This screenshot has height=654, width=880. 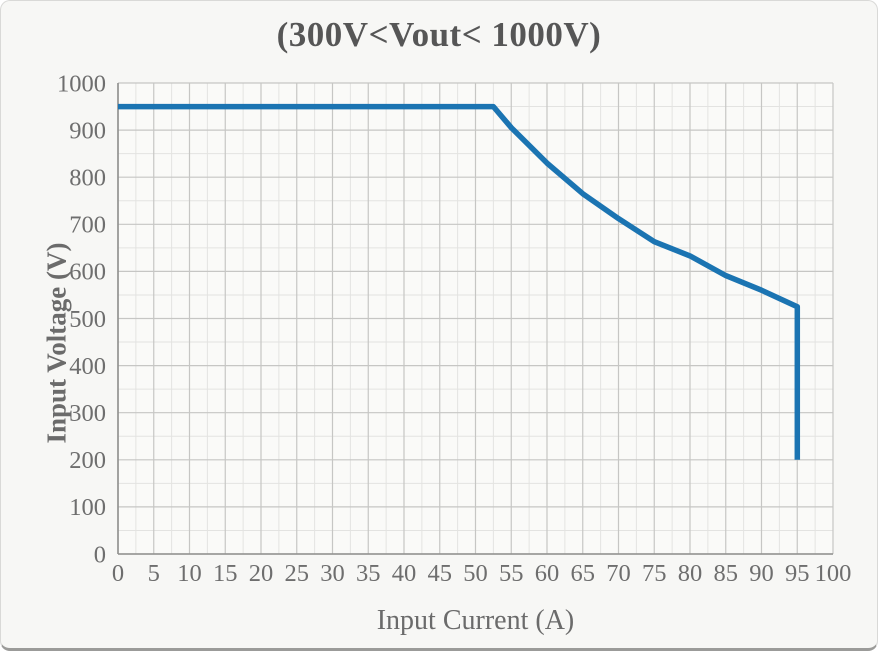 I want to click on x-tick-label: 15, so click(x=225, y=573).